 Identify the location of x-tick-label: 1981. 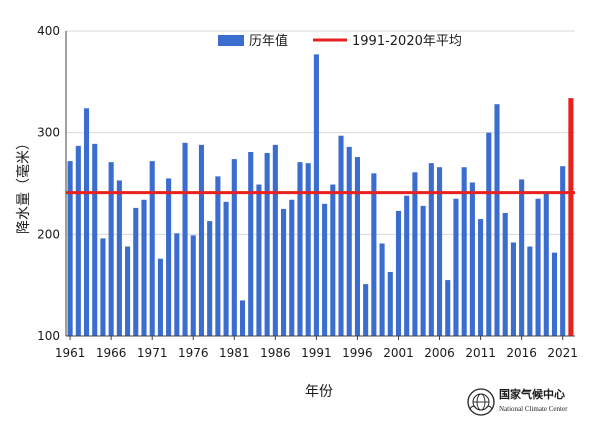
(234, 353).